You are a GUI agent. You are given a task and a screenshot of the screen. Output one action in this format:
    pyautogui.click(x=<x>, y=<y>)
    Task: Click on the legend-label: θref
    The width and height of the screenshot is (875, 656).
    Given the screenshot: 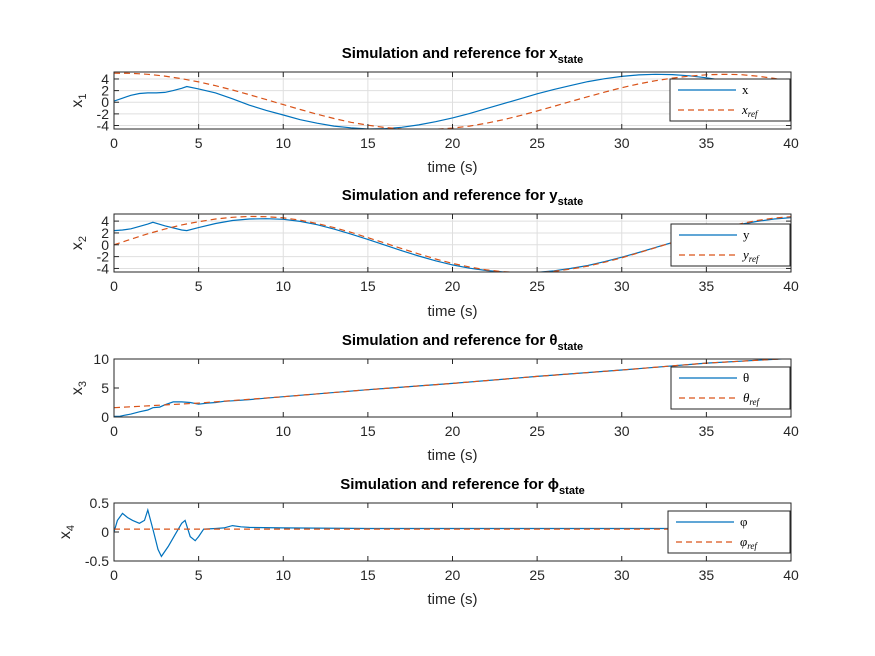 What is the action you would take?
    pyautogui.click(x=752, y=398)
    